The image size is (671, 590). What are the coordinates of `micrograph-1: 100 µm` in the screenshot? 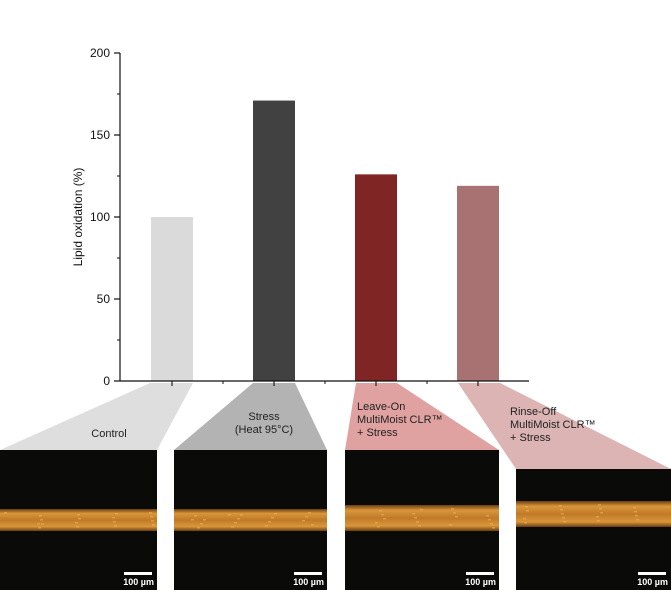 It's located at (78, 520).